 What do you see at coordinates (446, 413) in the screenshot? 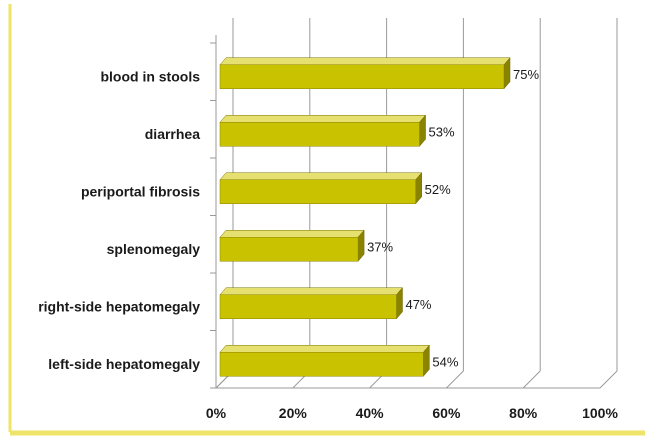
I see `x-tick-label: 60%` at bounding box center [446, 413].